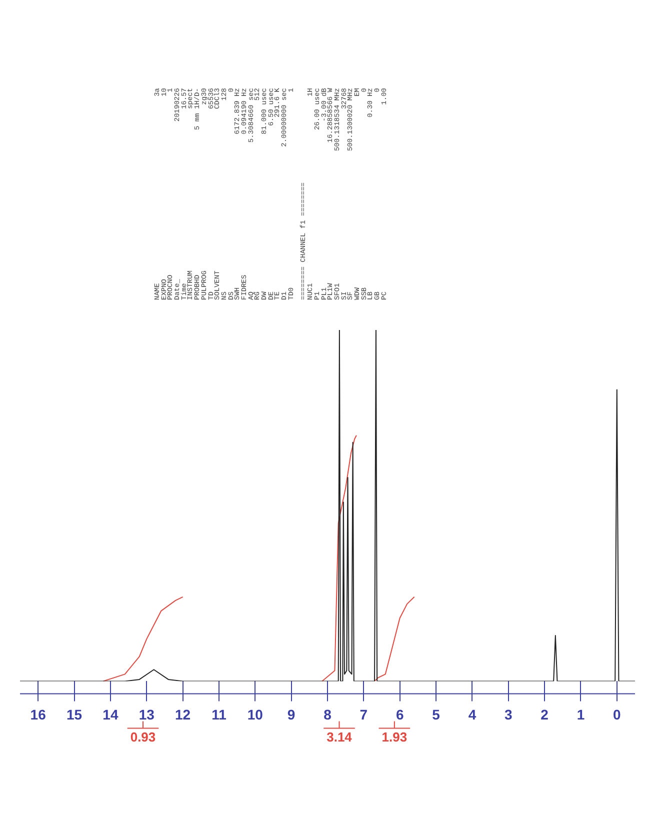 The image size is (655, 826). Describe the element at coordinates (472, 714) in the screenshot. I see `x-tick-label: 4` at that location.